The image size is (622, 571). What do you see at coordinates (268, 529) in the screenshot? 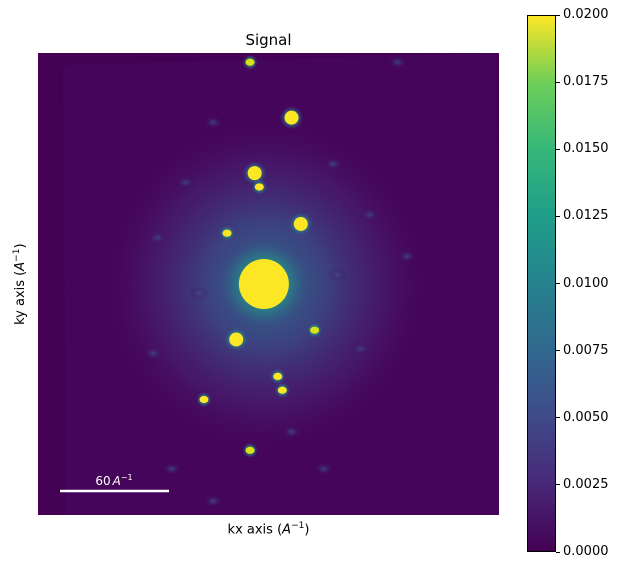
I see `x-axis-label: kx axis (A−1)` at bounding box center [268, 529].